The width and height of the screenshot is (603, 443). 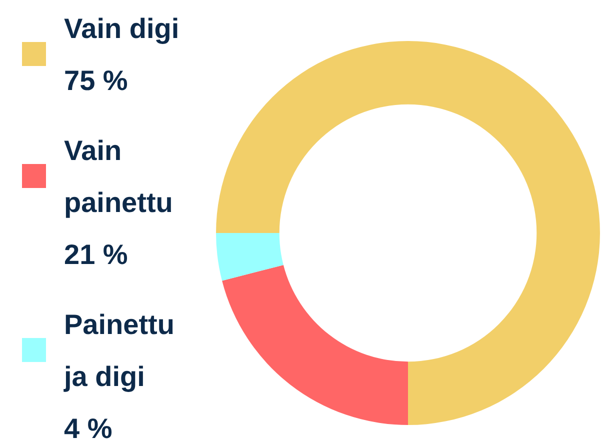 I want to click on legend-label: Painettu ja digi, so click(x=118, y=350).